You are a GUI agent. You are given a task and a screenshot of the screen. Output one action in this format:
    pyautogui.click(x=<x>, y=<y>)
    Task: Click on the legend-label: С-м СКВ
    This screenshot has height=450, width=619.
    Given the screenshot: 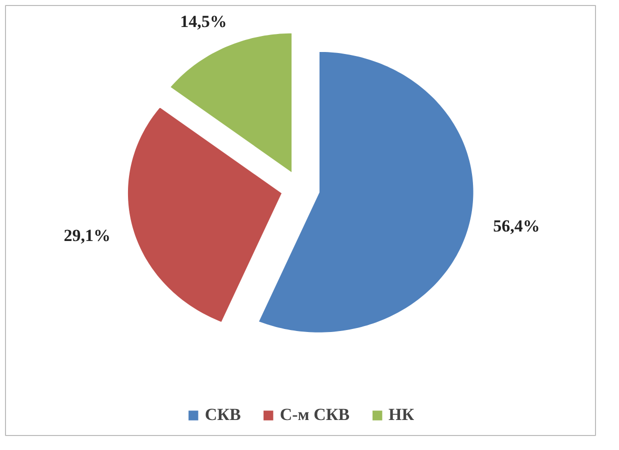 What is the action you would take?
    pyautogui.click(x=315, y=415)
    